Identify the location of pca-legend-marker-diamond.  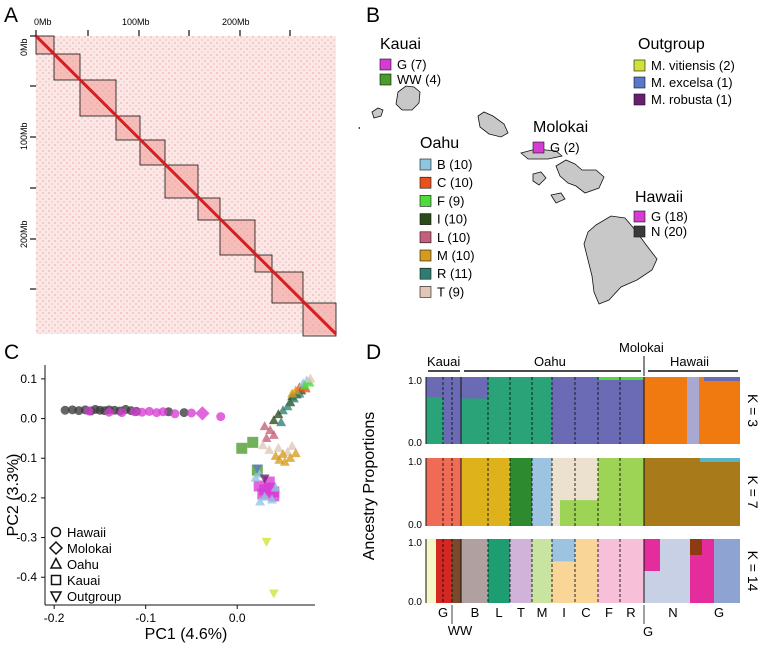
(56, 548).